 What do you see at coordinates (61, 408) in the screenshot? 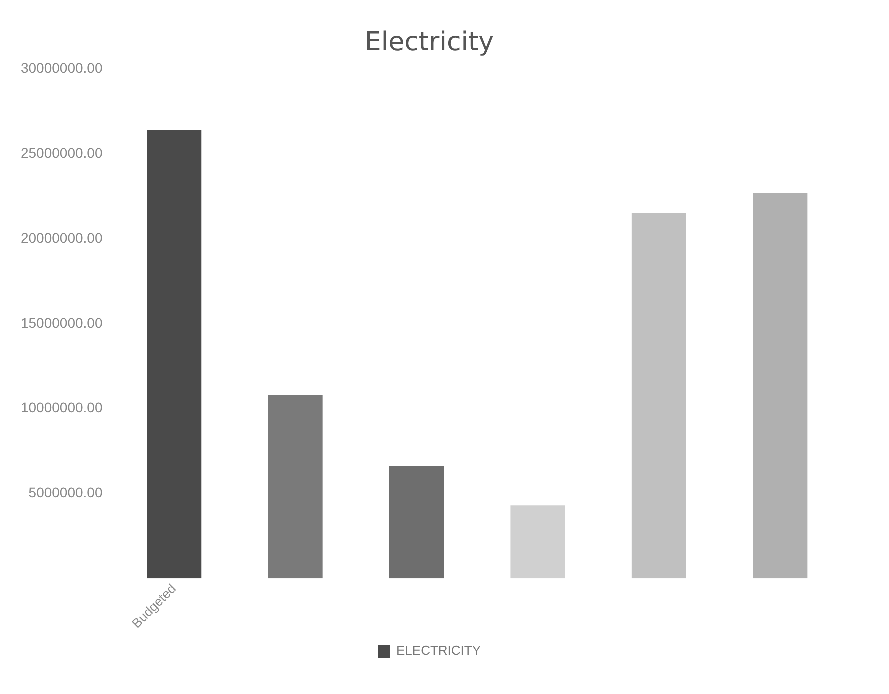
I see `y-tick-label: 10000000.00` at bounding box center [61, 408].